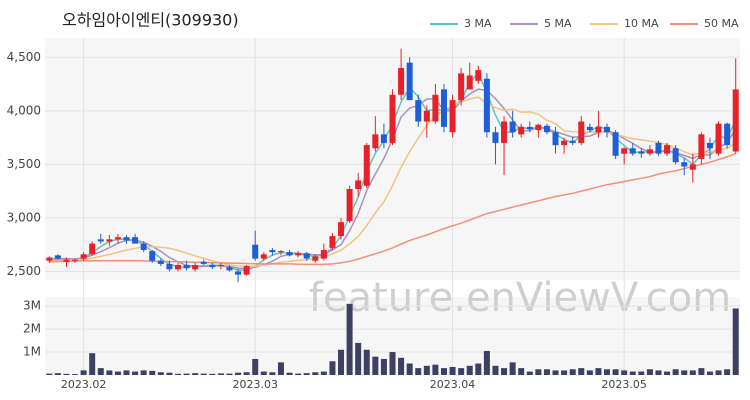  What do you see at coordinates (721, 23) in the screenshot?
I see `legend-label: 50 MA` at bounding box center [721, 23].